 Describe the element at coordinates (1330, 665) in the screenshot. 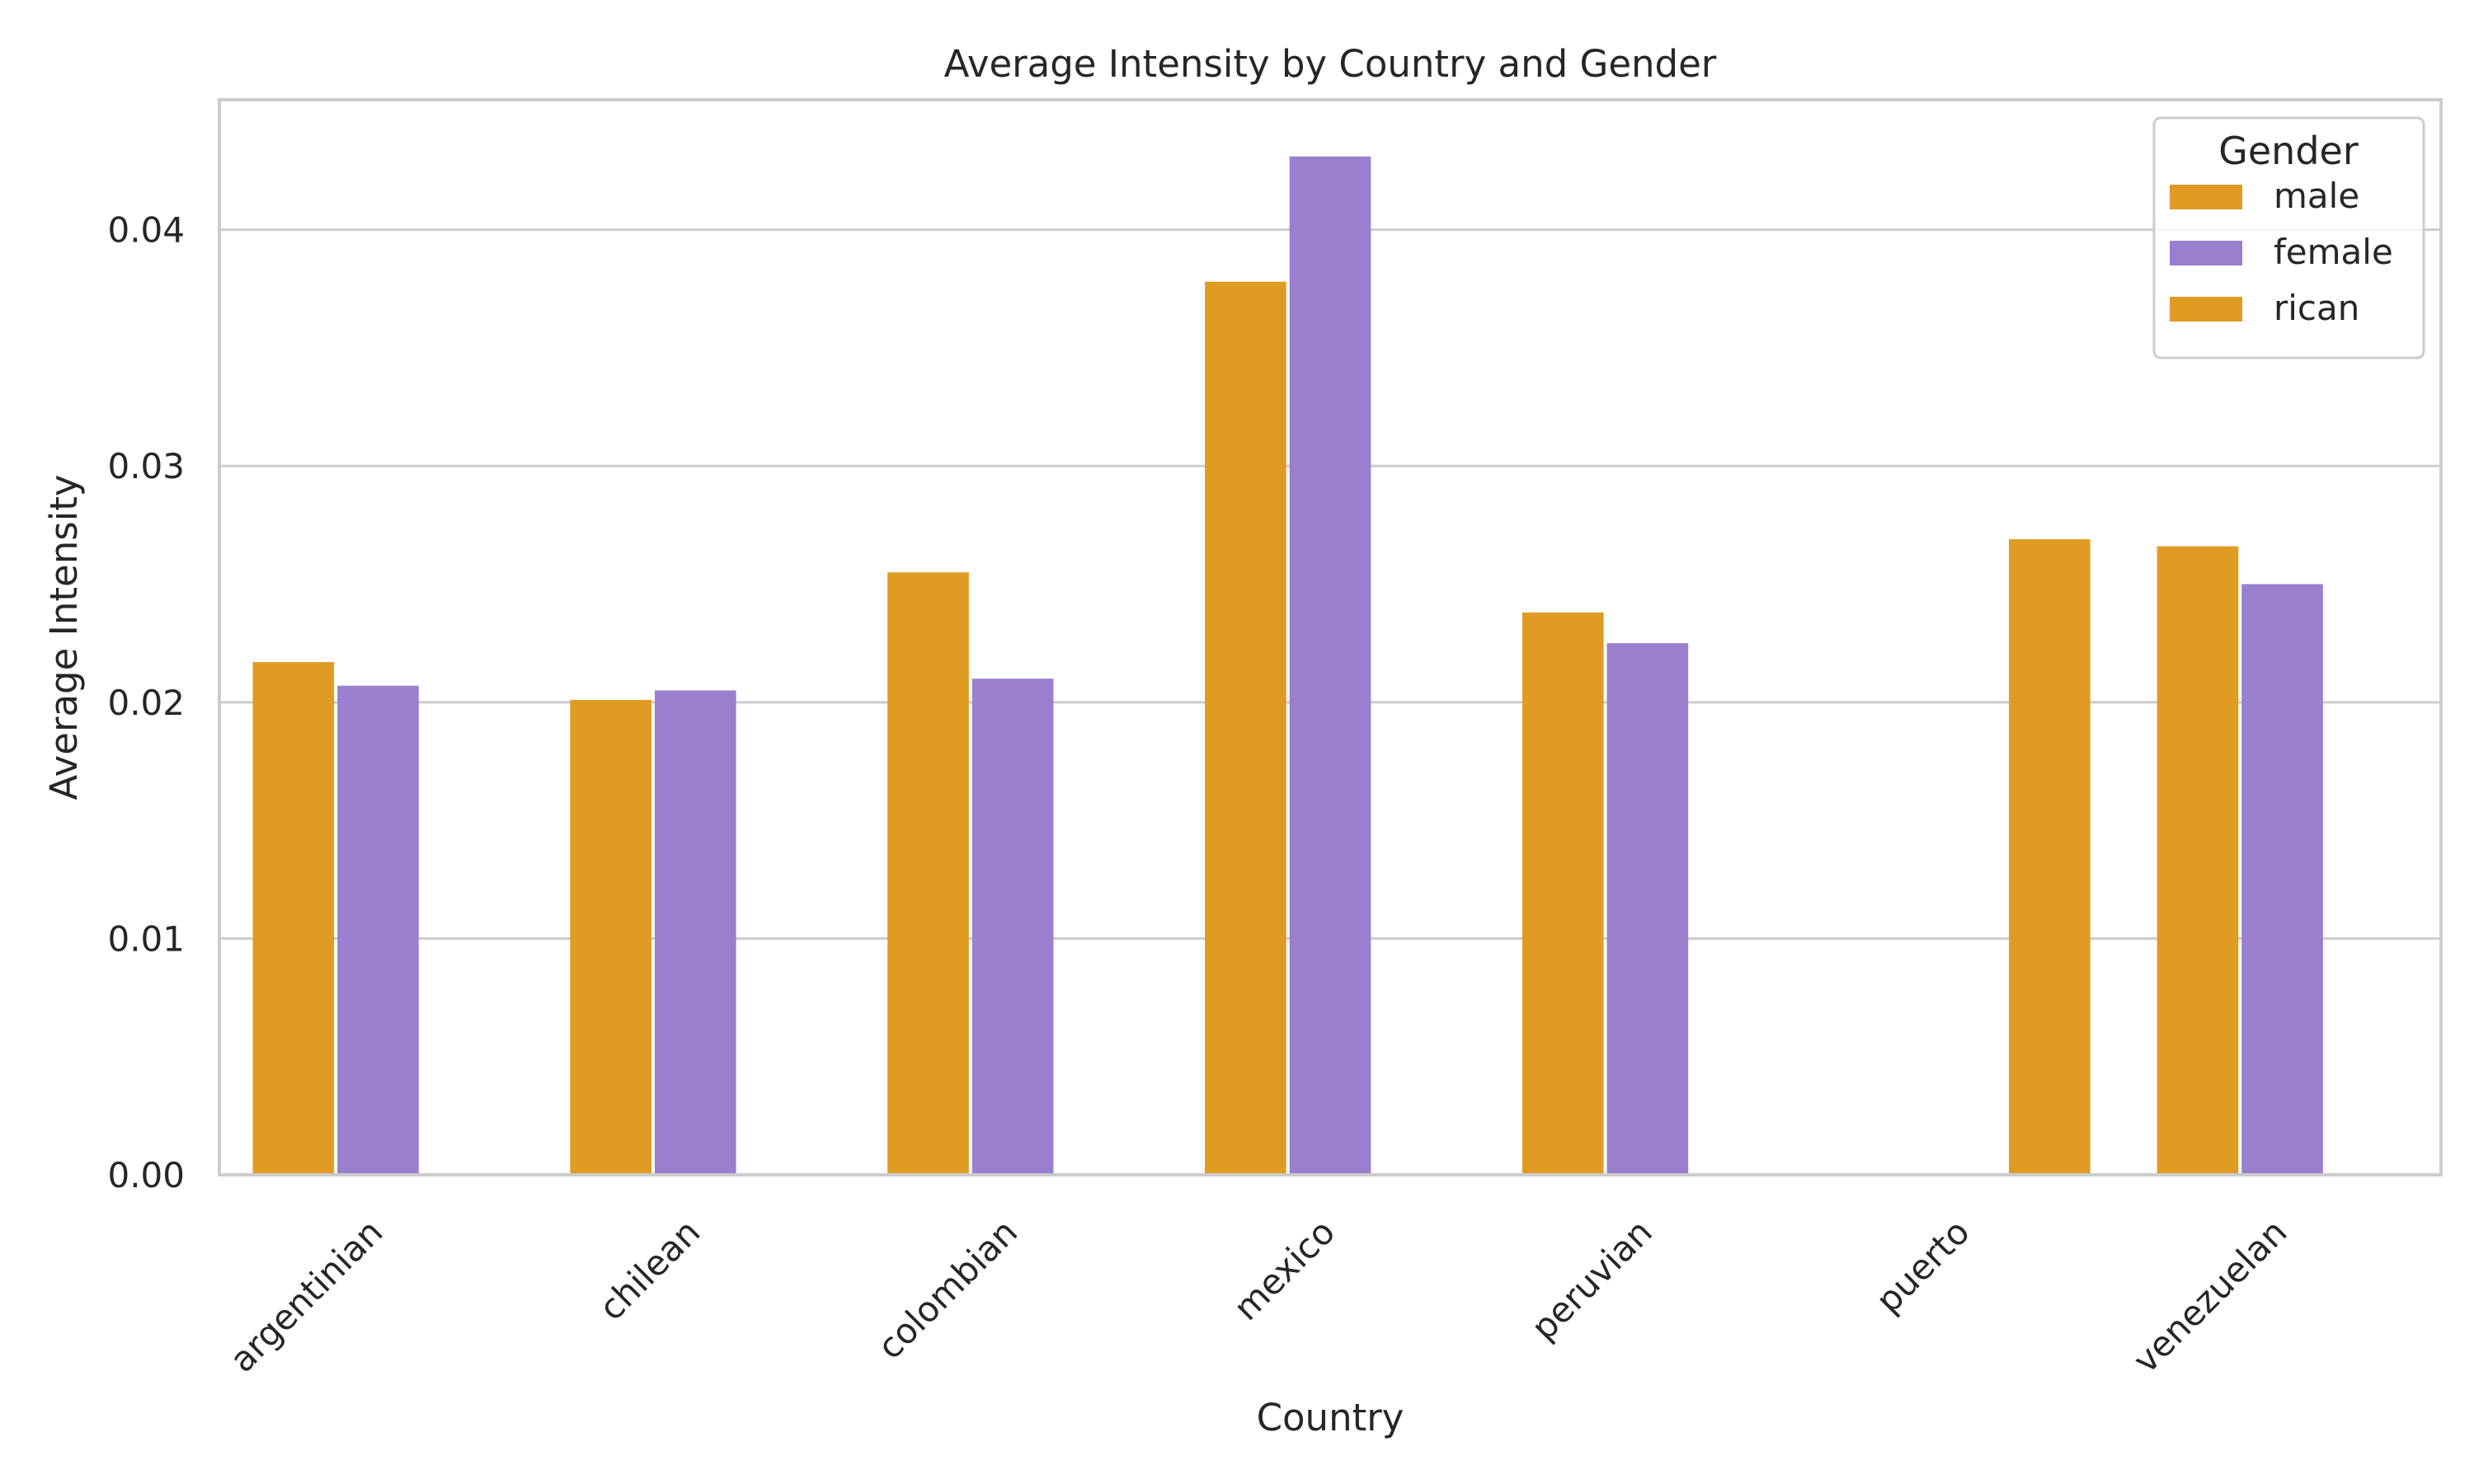

I see `bar-female-mexico` at that location.